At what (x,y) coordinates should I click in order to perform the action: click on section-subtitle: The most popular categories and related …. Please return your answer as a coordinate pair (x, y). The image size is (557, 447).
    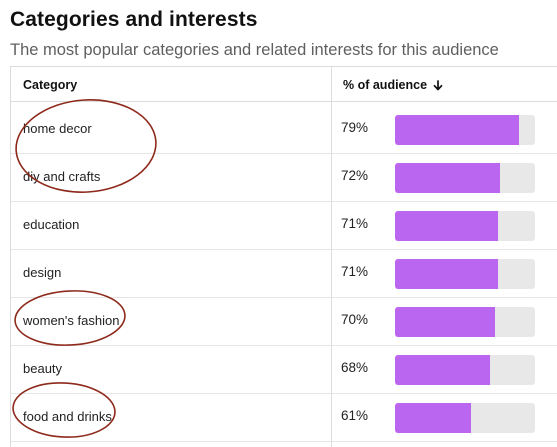
    Looking at the image, I should click on (254, 50).